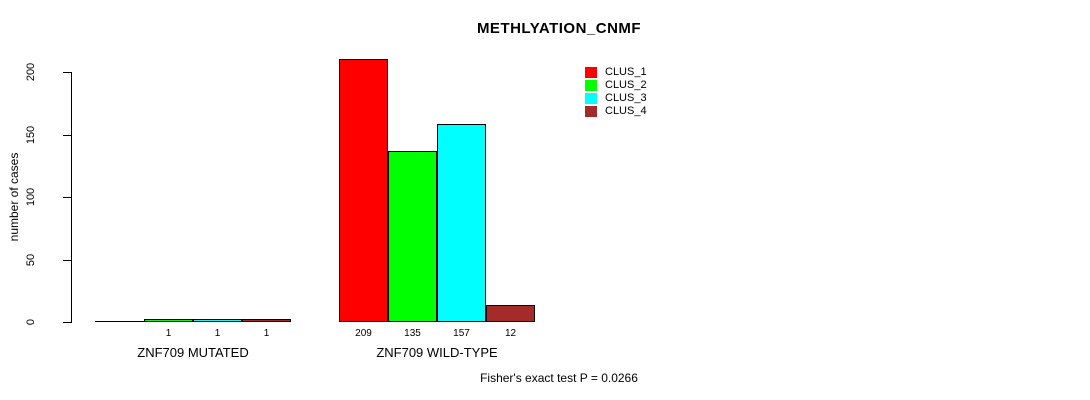 This screenshot has width=1090, height=400. Describe the element at coordinates (412, 236) in the screenshot. I see `bar-clus_2-wildtype` at that location.